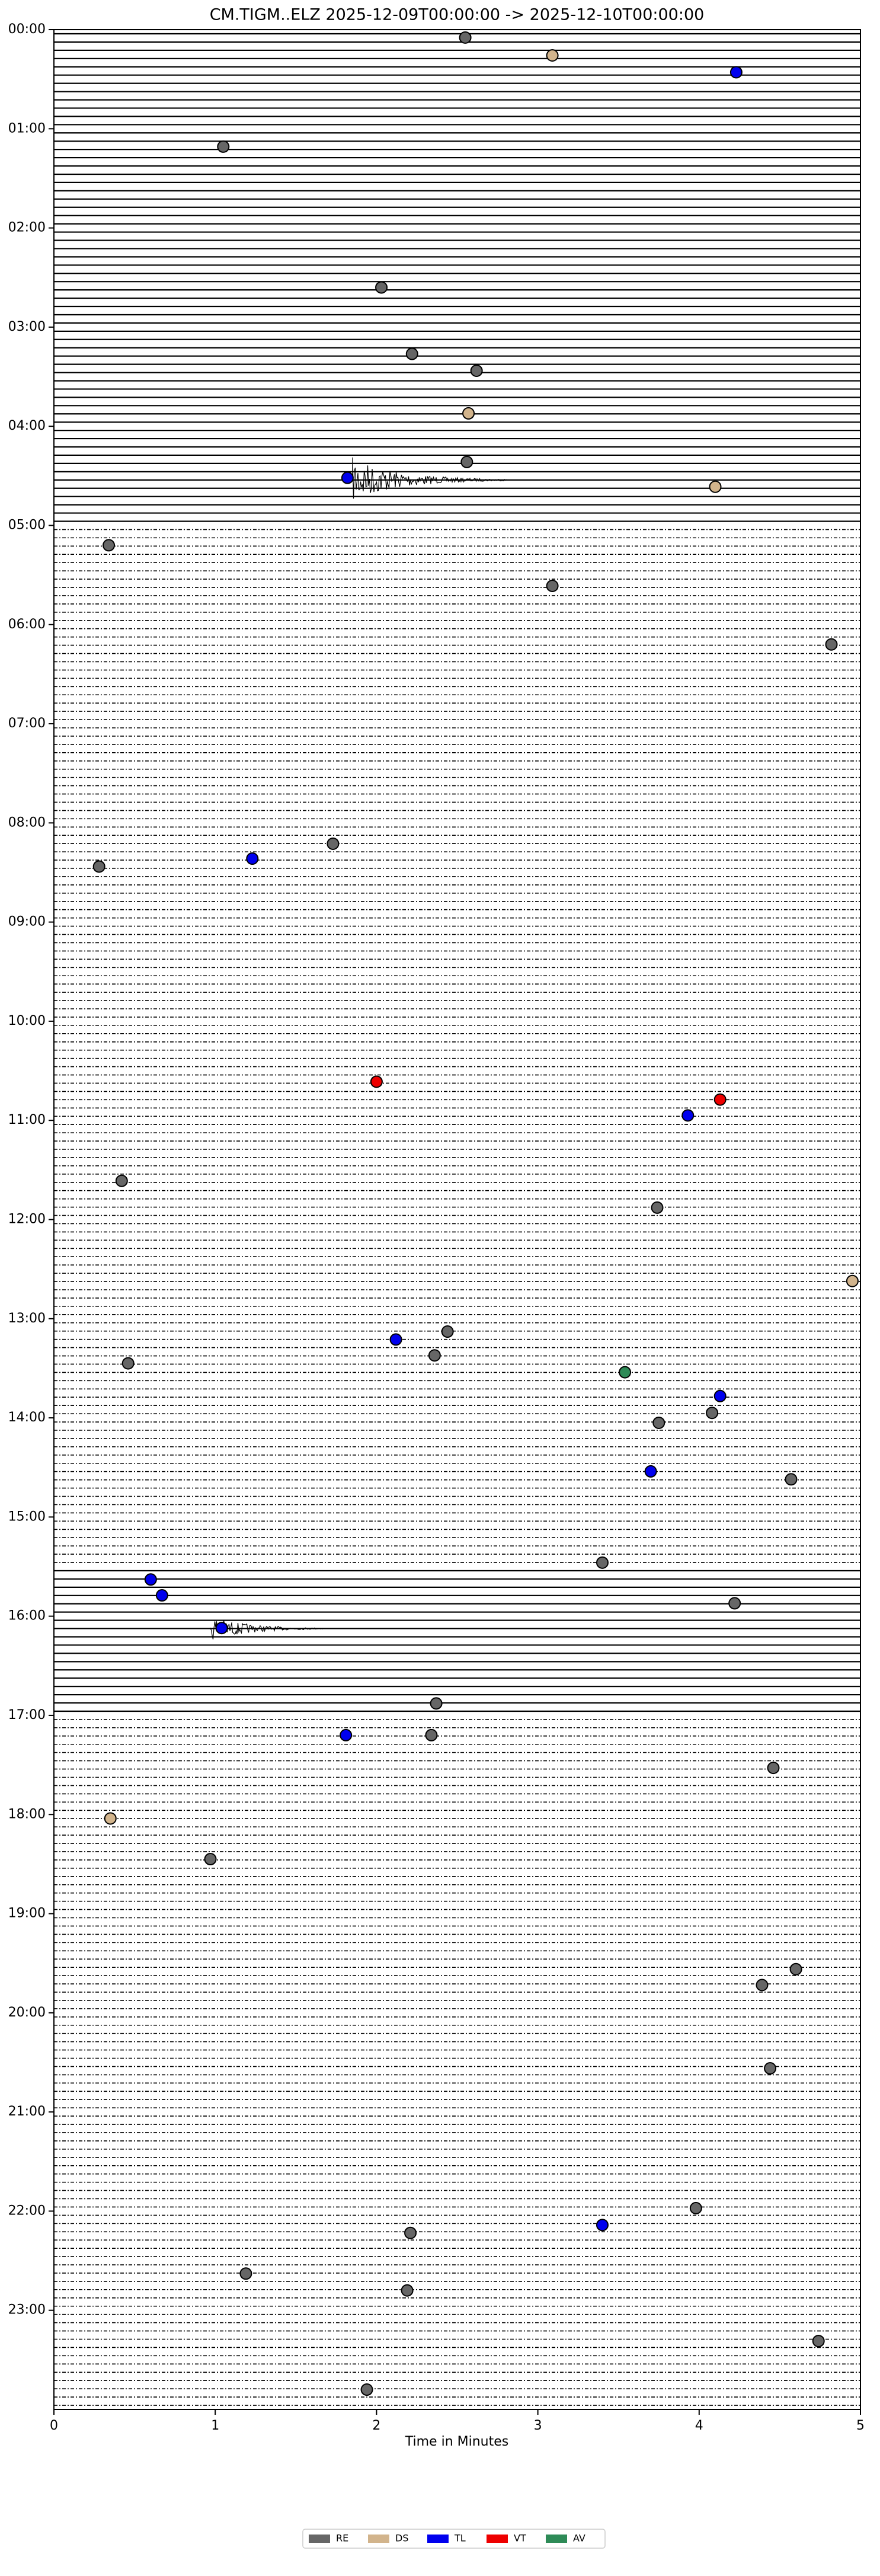 Image resolution: width=880 pixels, height=2576 pixels. What do you see at coordinates (699, 2425) in the screenshot?
I see `x-tick-label: 4` at bounding box center [699, 2425].